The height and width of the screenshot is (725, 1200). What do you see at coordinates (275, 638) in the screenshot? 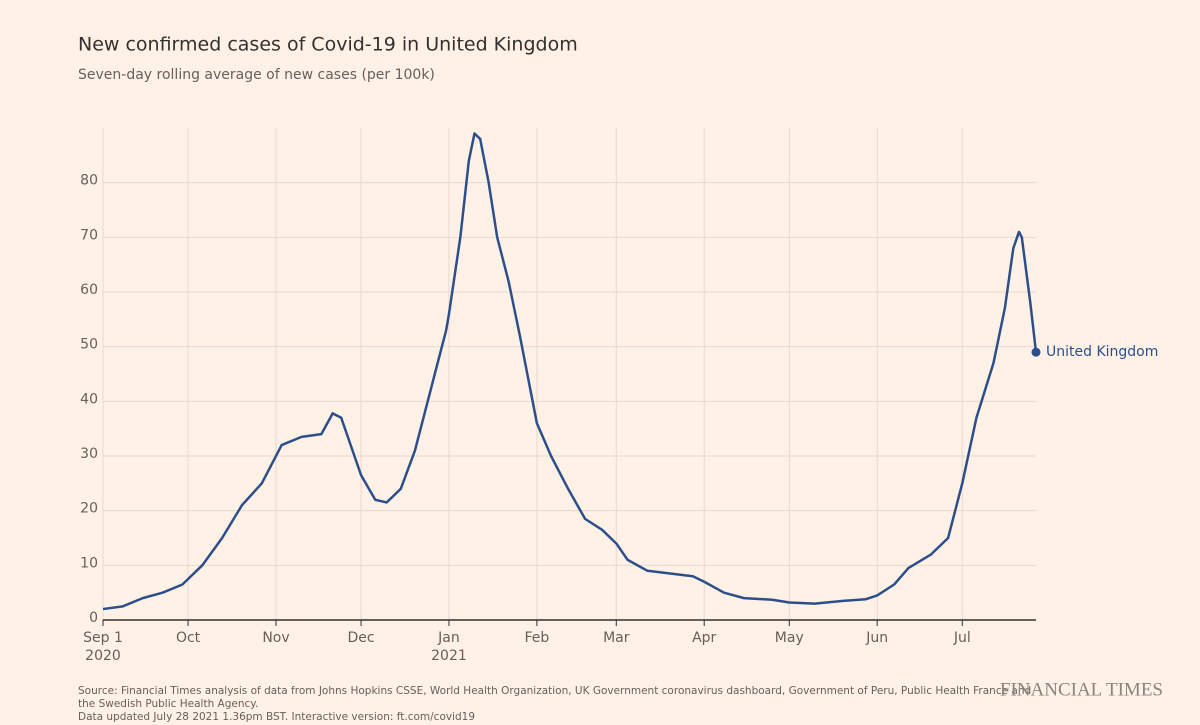
I see `x-tick-label: Nov` at bounding box center [275, 638].